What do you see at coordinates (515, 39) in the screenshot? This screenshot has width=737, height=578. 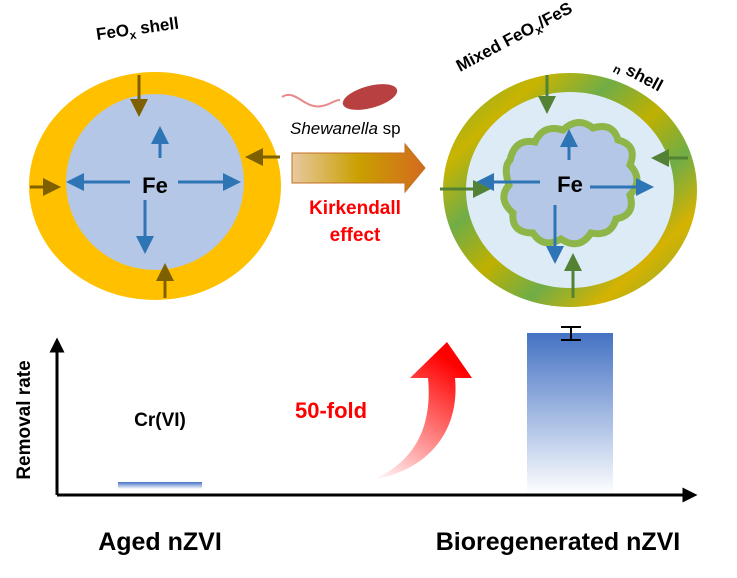 I see `mixed-shell-label-part1: Mixed FeOx/FeS` at bounding box center [515, 39].